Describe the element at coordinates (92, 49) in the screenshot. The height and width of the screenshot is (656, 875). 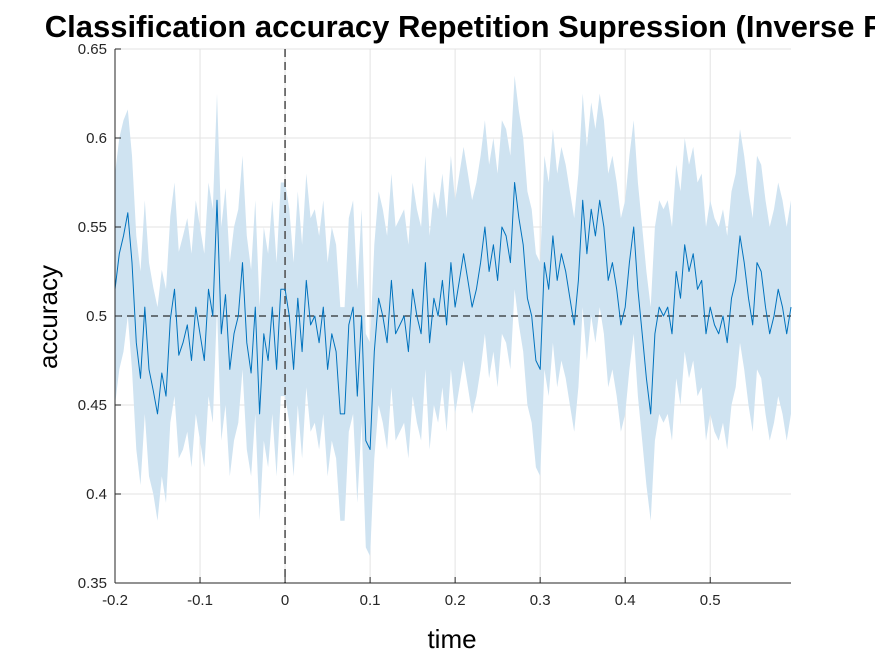
I see `y-tick-label: 0.65` at that location.